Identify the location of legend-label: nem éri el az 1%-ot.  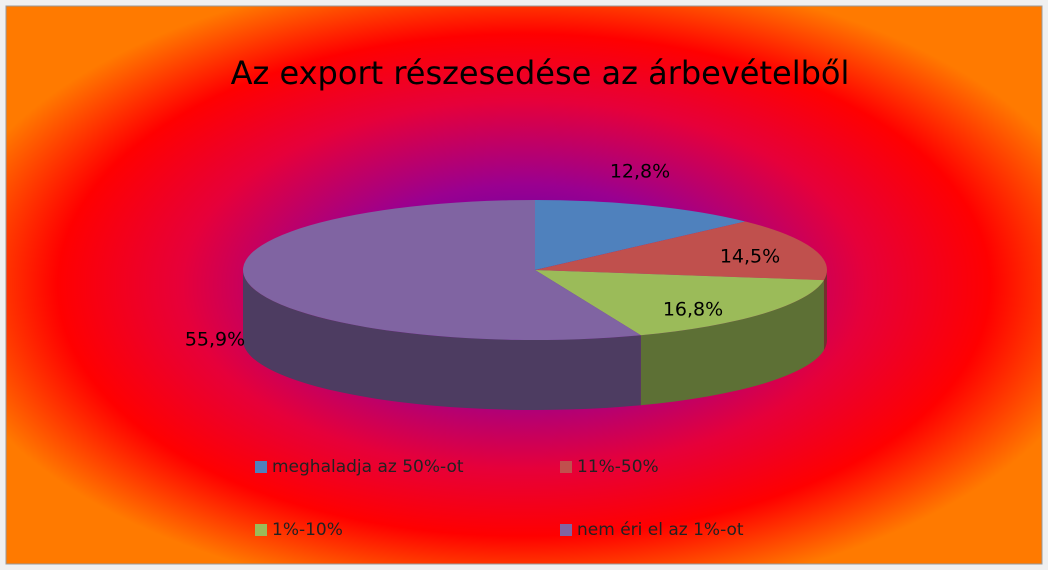
(660, 530).